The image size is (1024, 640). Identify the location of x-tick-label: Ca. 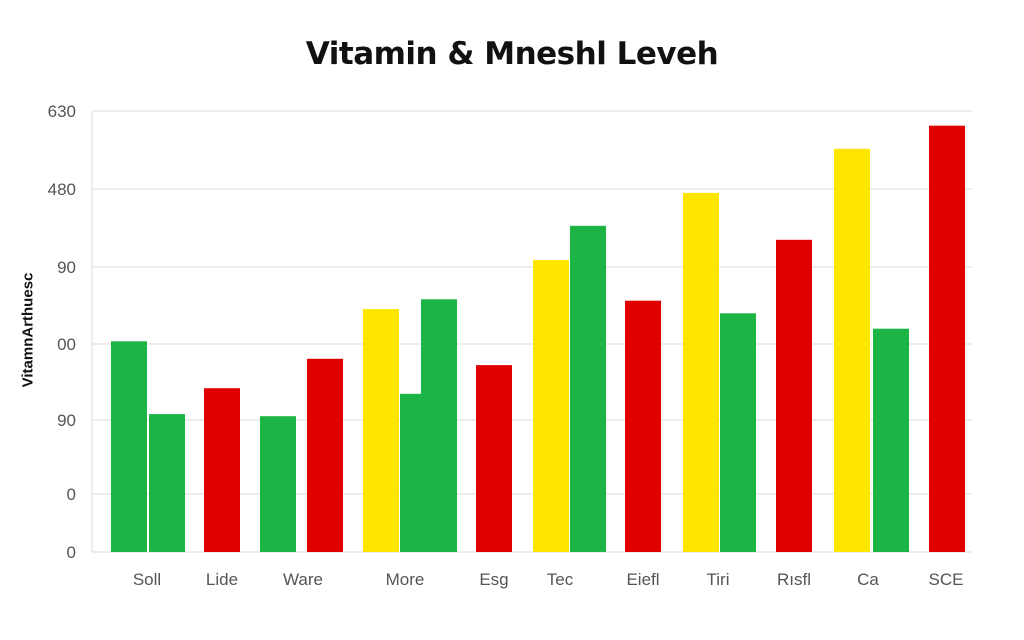
(868, 579).